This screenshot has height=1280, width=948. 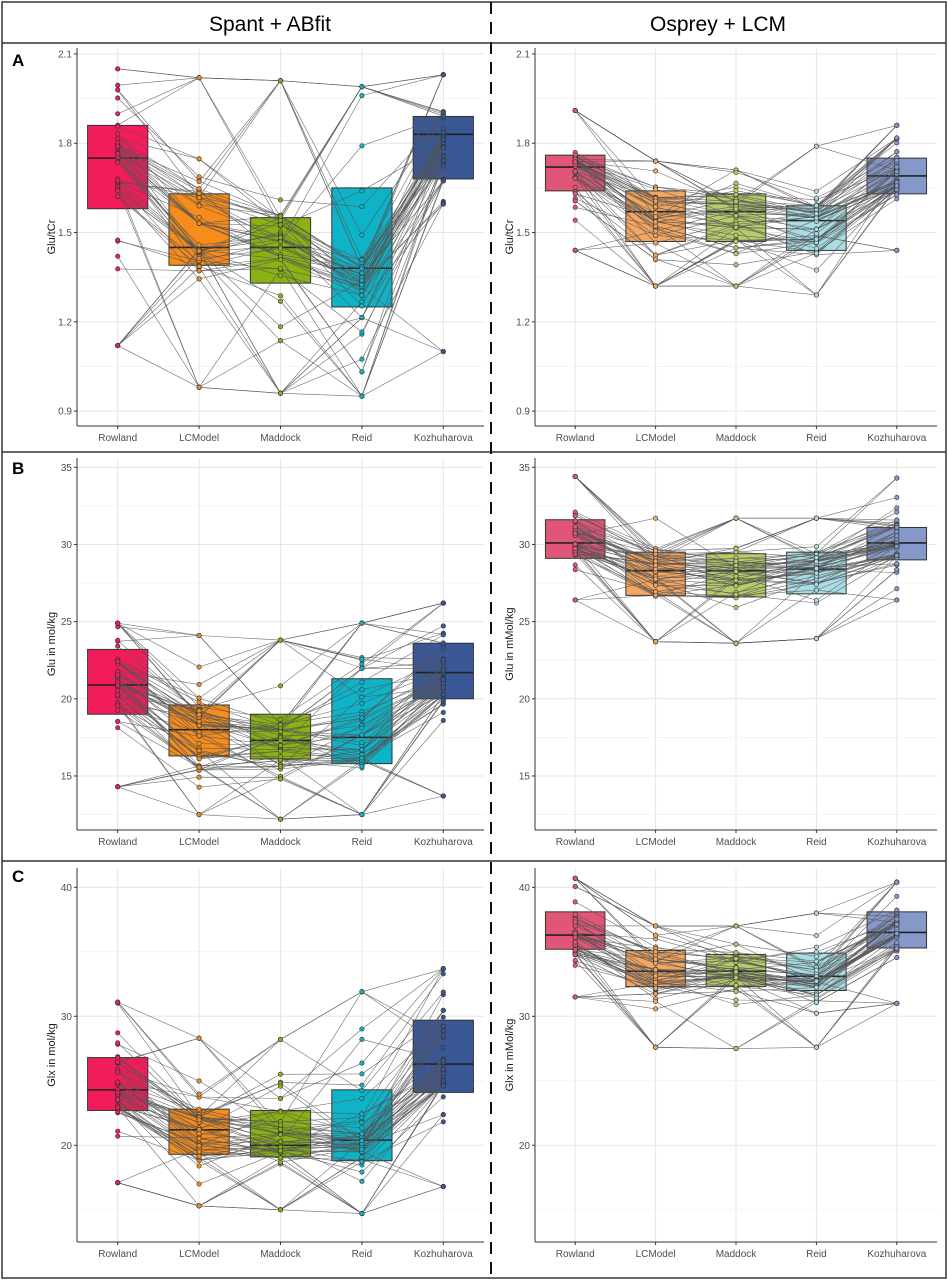 What do you see at coordinates (18, 876) in the screenshot?
I see `panel-letter-c: C` at bounding box center [18, 876].